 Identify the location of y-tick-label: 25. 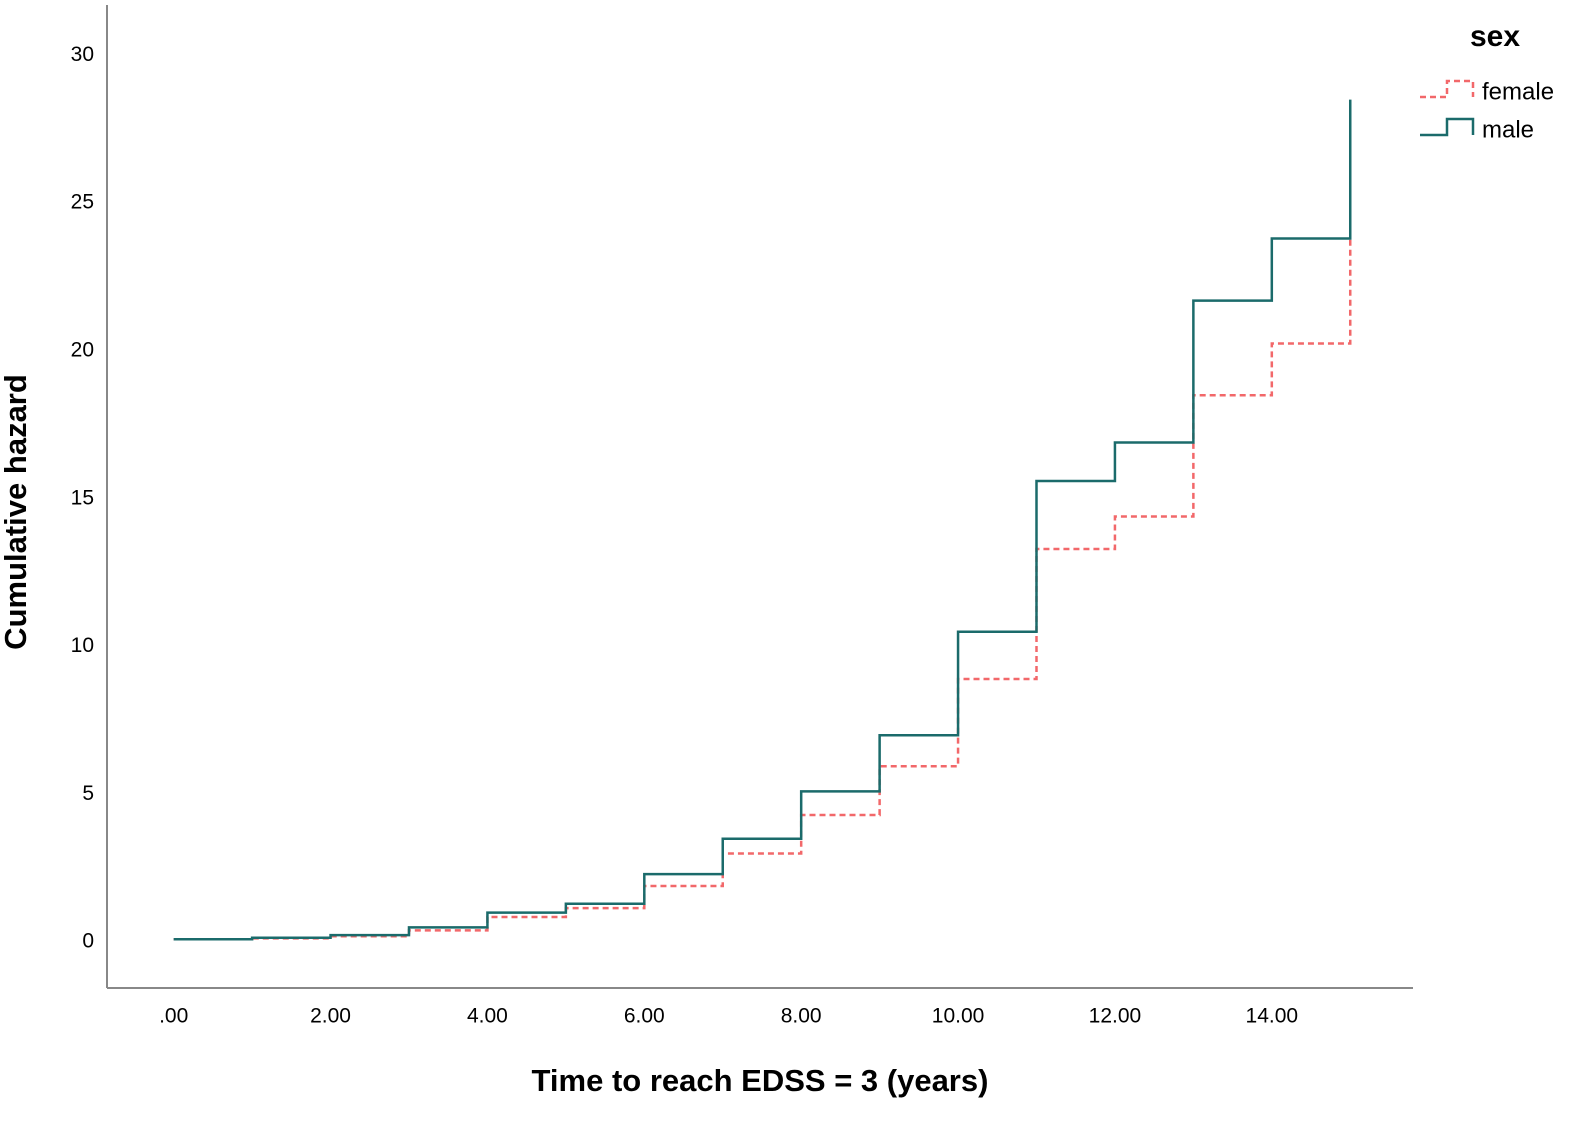
(82, 202).